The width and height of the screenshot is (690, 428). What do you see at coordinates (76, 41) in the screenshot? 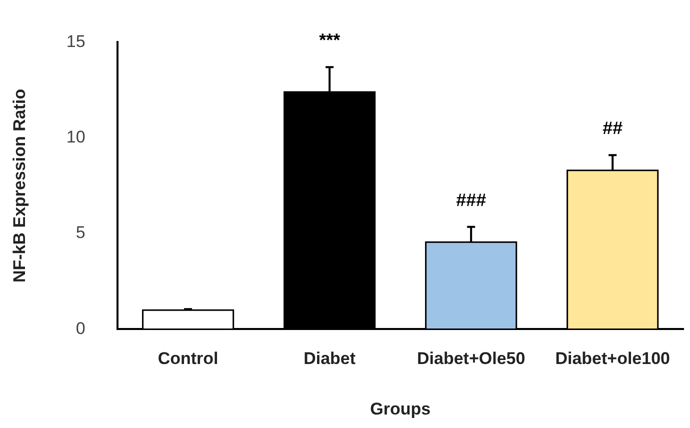
I see `y-tick-label: 15` at bounding box center [76, 41].